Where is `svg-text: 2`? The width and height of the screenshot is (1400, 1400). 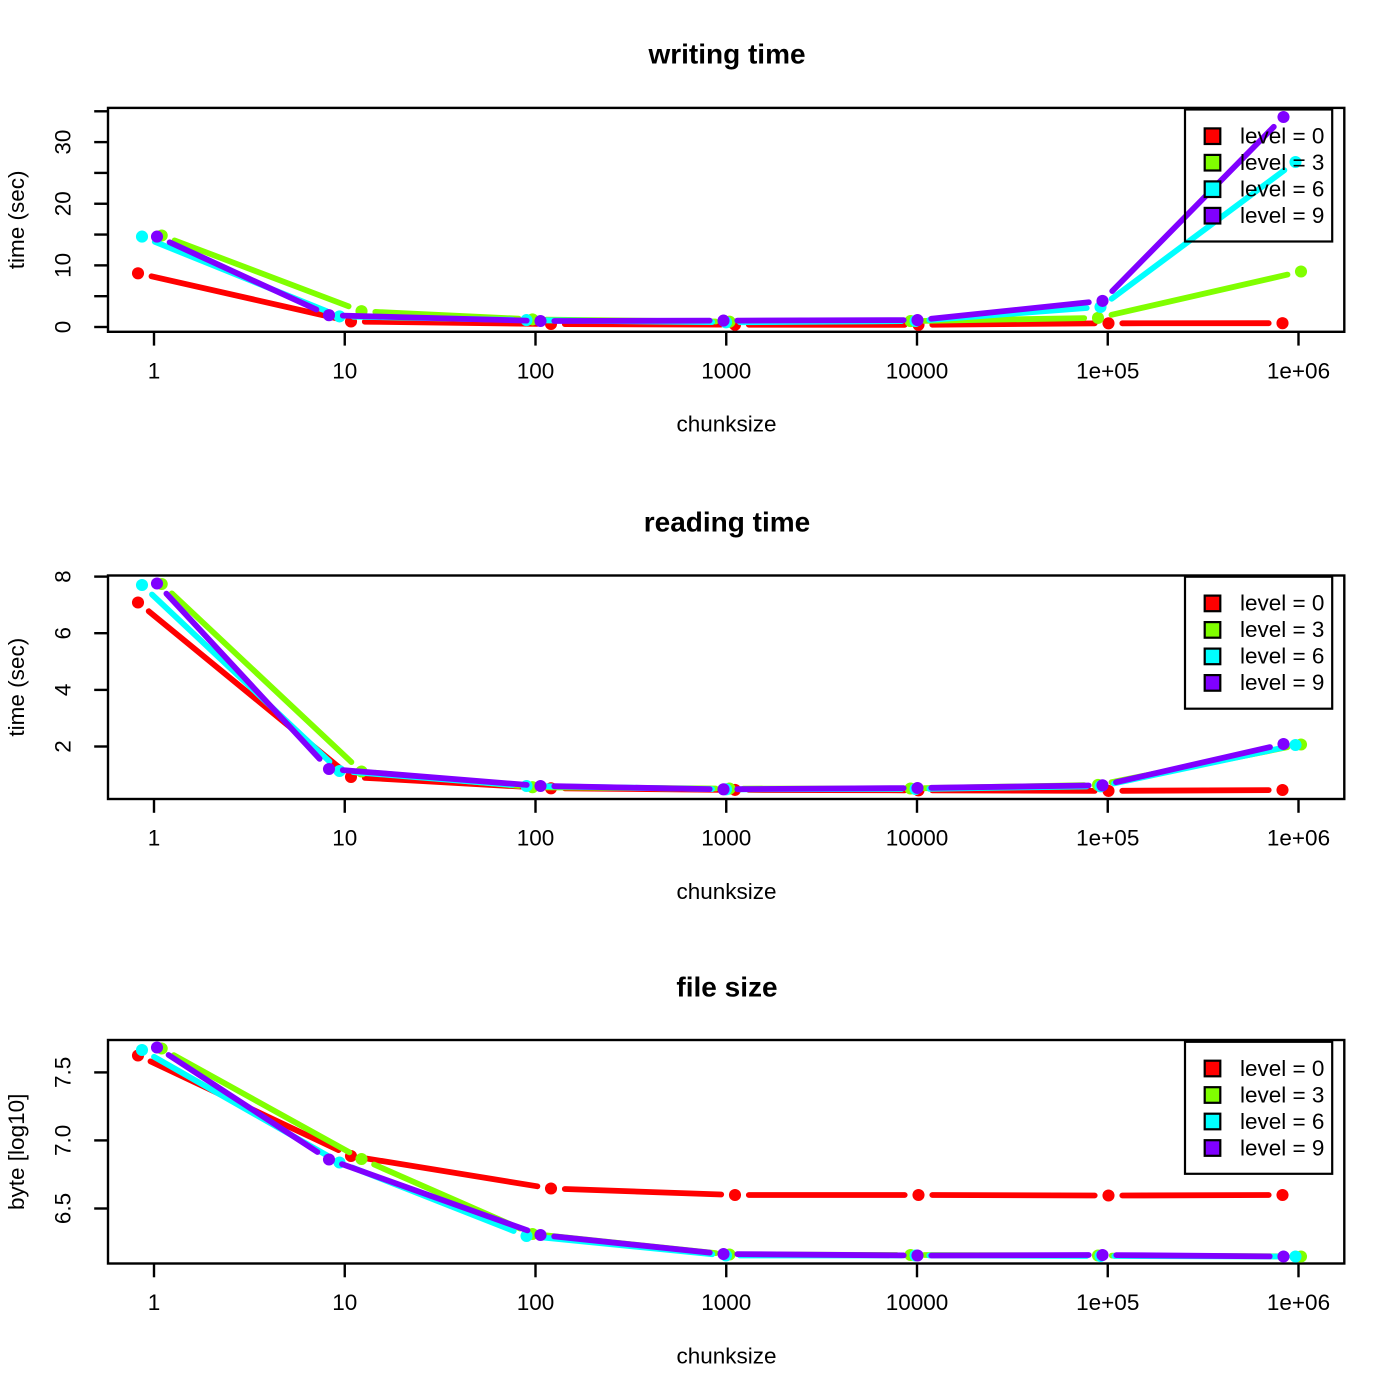 svg-text: 2 is located at coordinates (62, 746).